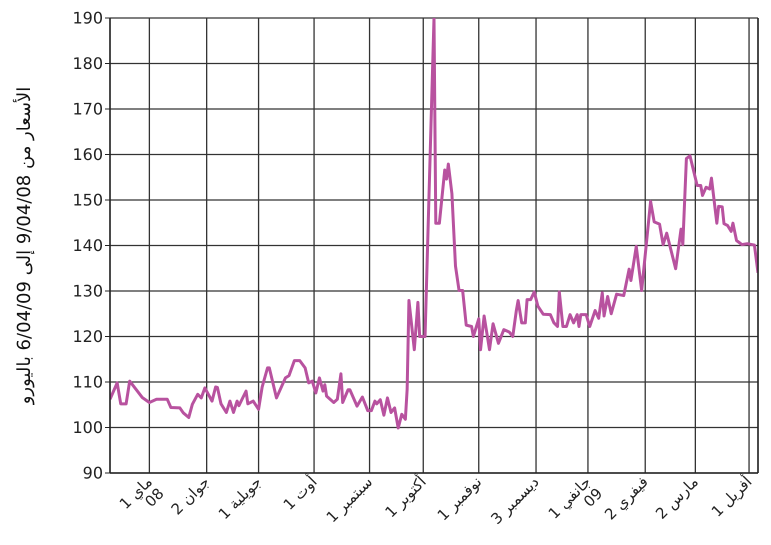 This screenshot has height=545, width=771. What do you see at coordinates (87, 336) in the screenshot?
I see `y-tick-label: 120` at bounding box center [87, 336].